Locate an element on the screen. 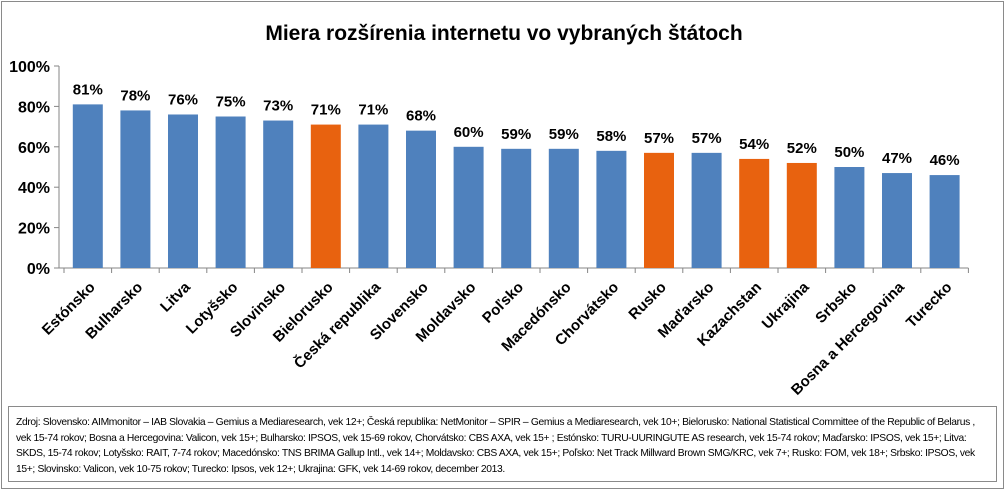 Image resolution: width=1008 pixels, height=492 pixels. y-tick-label: 20% is located at coordinates (34, 229).